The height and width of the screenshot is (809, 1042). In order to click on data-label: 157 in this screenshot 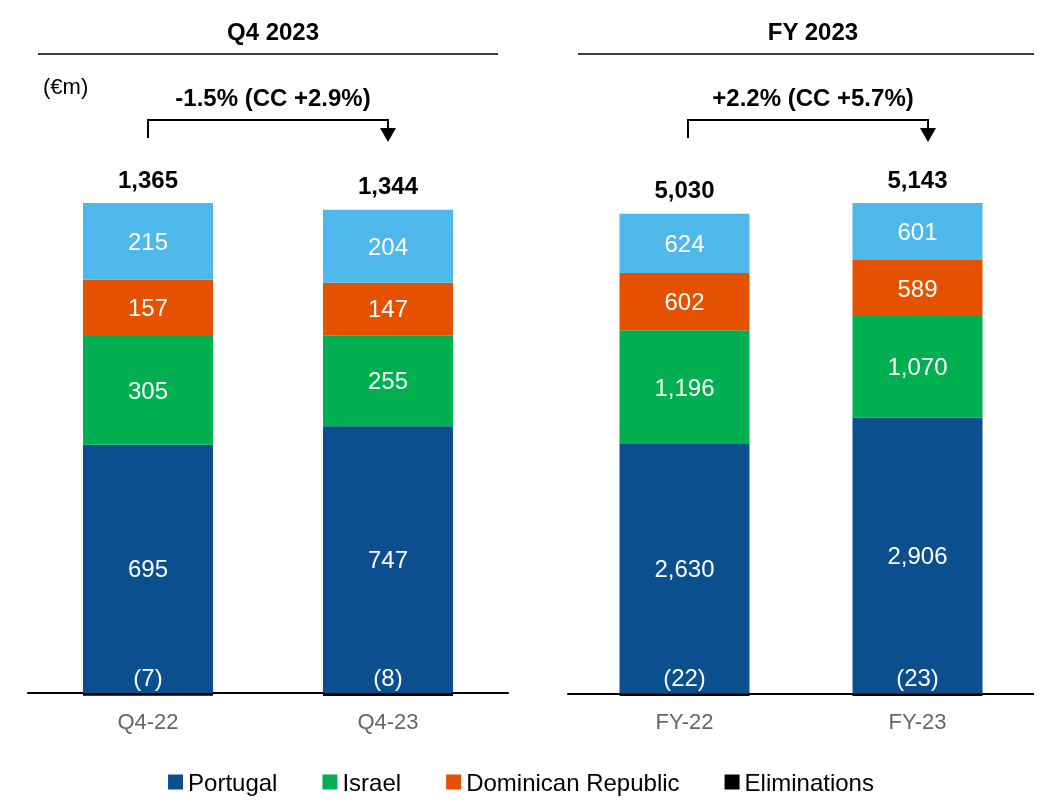, I will do `click(148, 308)`.